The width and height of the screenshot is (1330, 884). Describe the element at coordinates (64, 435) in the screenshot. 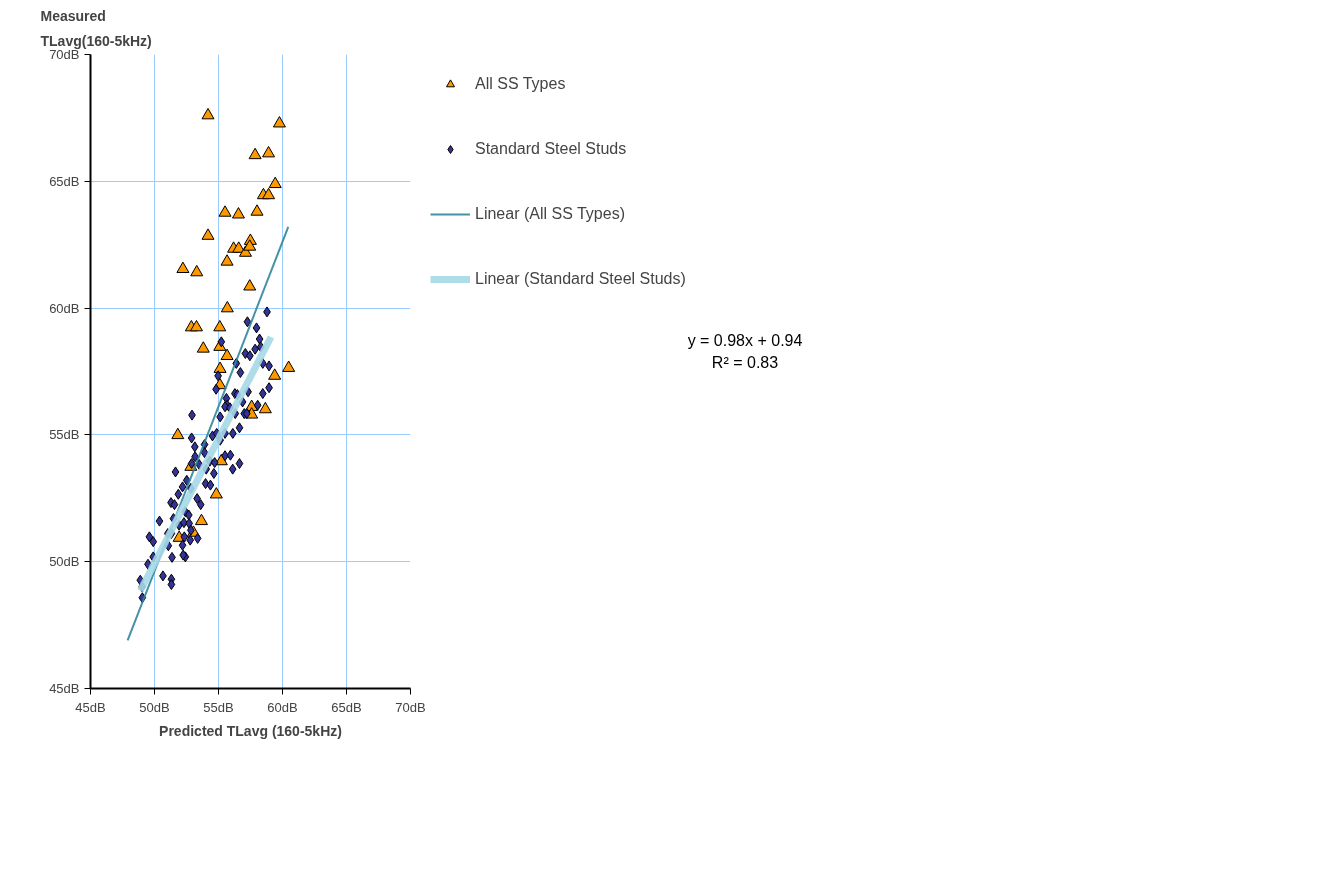

I see `y-tick-label: 55dB` at that location.